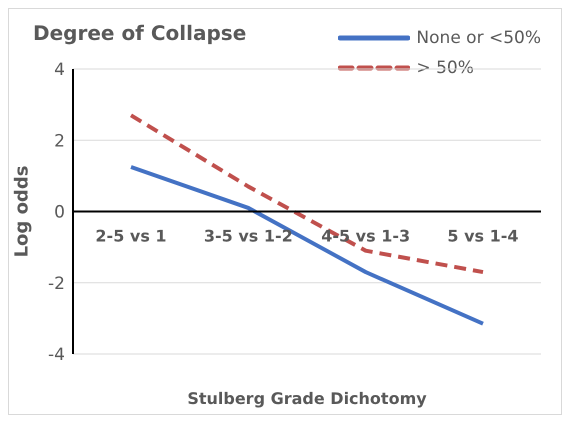 This screenshot has height=421, width=568. Describe the element at coordinates (56, 355) in the screenshot. I see `y-tick-label: -4` at that location.